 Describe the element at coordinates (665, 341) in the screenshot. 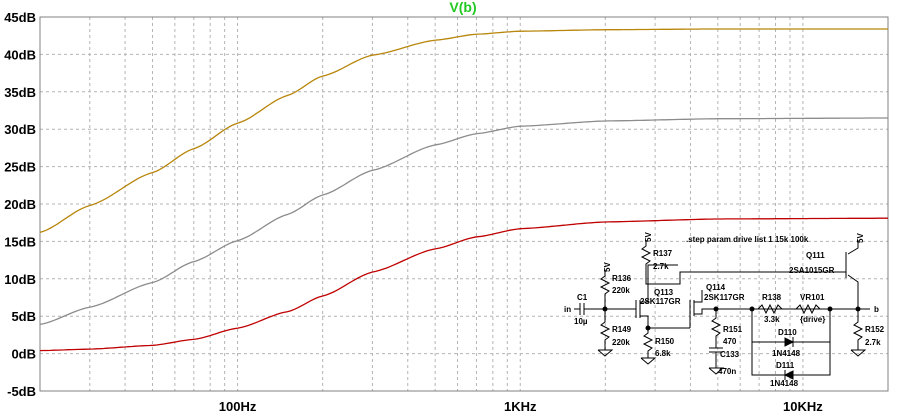

I see `r150-label: R150` at that location.